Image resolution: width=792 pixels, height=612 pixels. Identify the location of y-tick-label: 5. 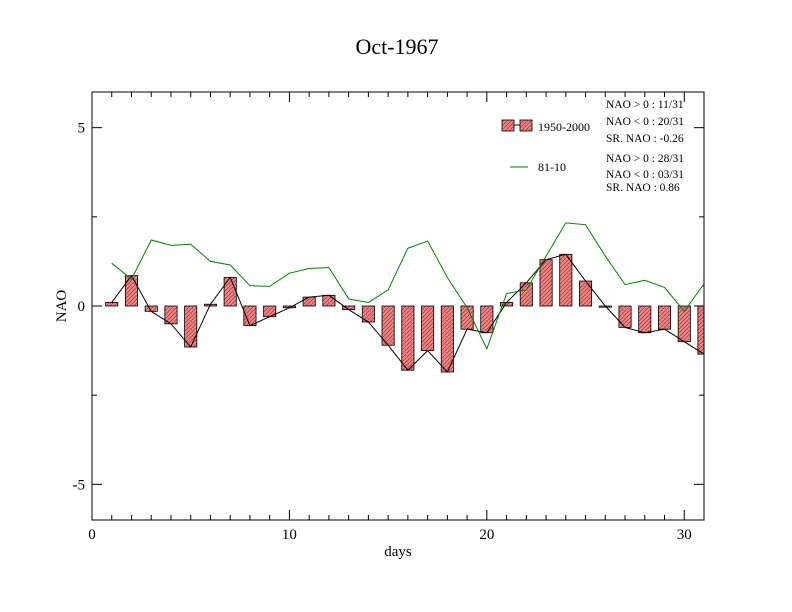
(82, 129).